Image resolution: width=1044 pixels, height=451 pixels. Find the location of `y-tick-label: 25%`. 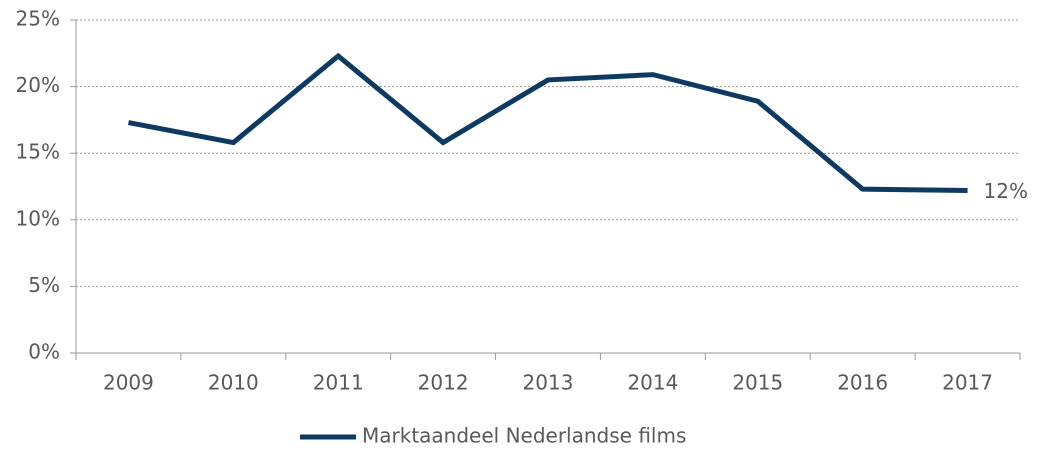

y-tick-label: 25% is located at coordinates (38, 19).